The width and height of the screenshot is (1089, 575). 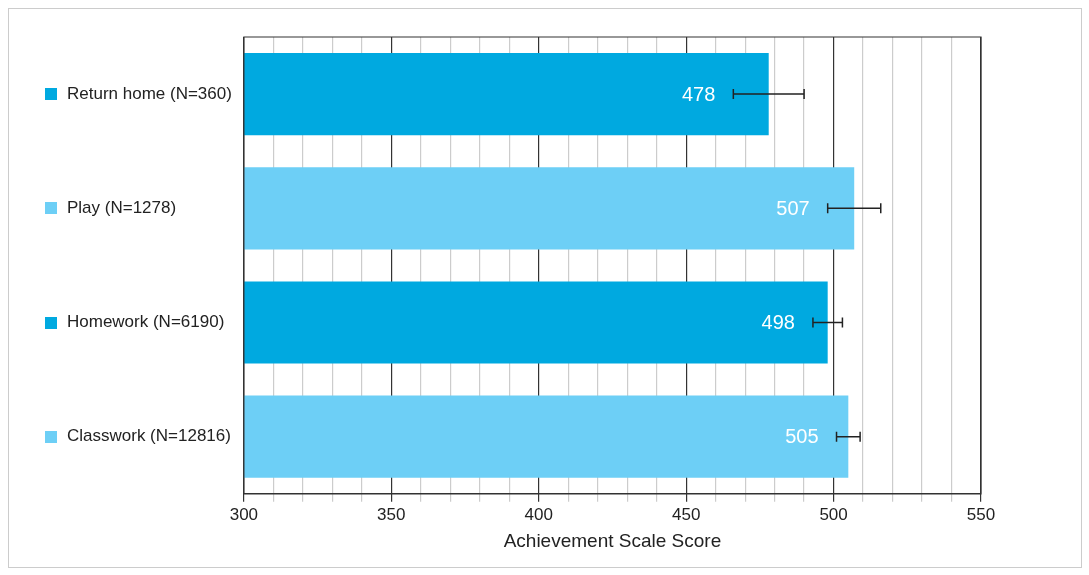 What do you see at coordinates (802, 436) in the screenshot?
I see `data-label: 505` at bounding box center [802, 436].